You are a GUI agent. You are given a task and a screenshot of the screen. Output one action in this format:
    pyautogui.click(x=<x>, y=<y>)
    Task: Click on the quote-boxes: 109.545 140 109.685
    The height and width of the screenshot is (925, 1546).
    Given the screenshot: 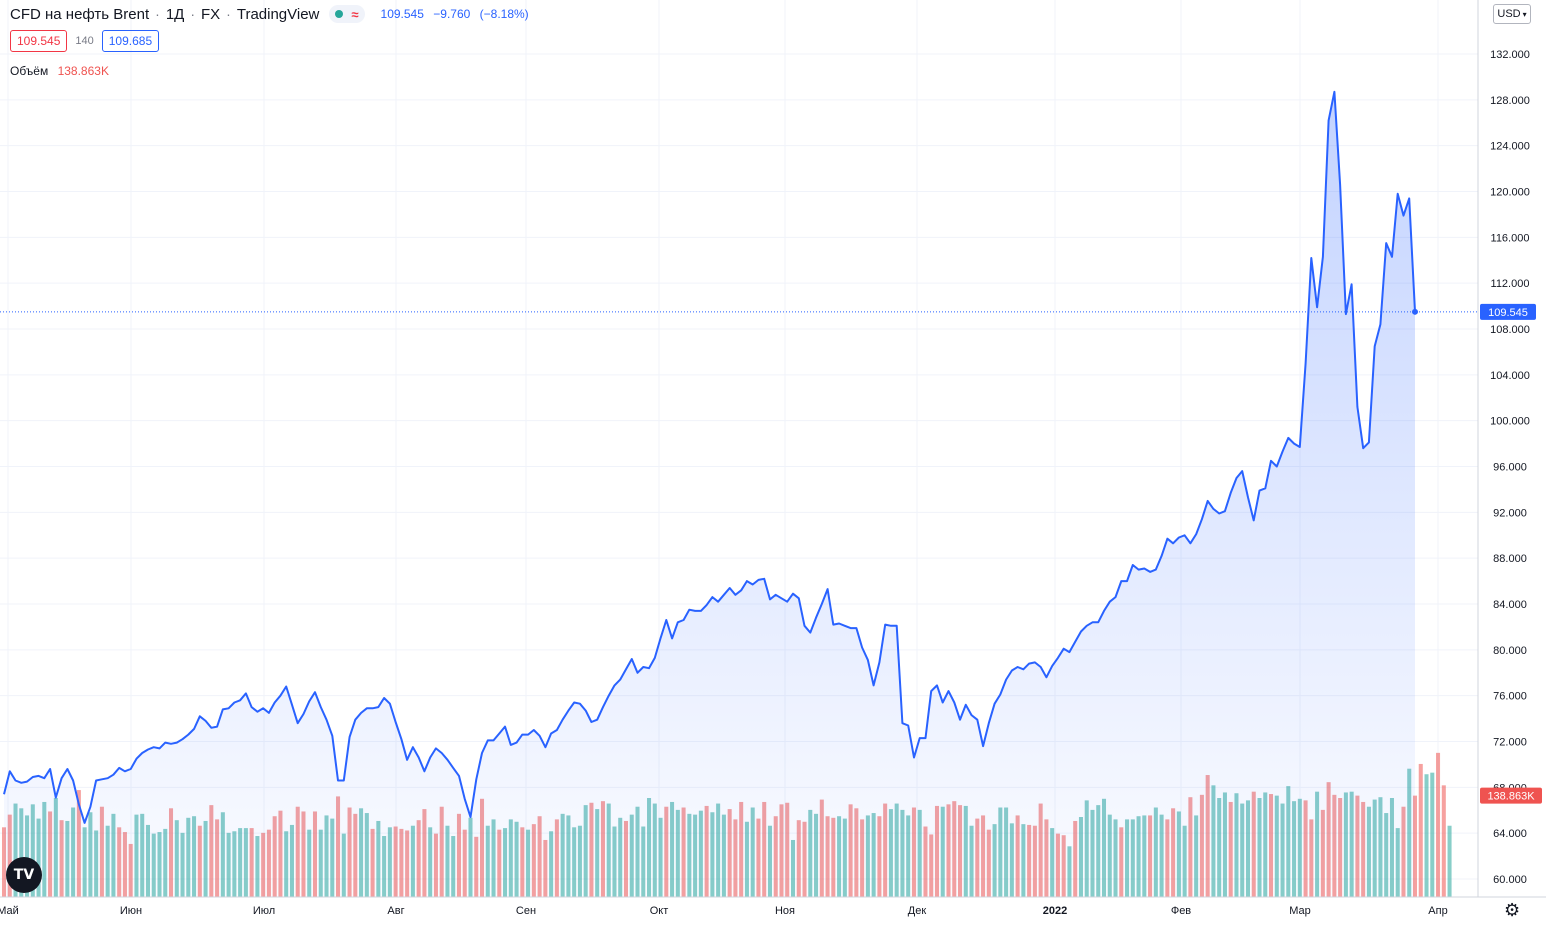 What is the action you would take?
    pyautogui.click(x=85, y=41)
    